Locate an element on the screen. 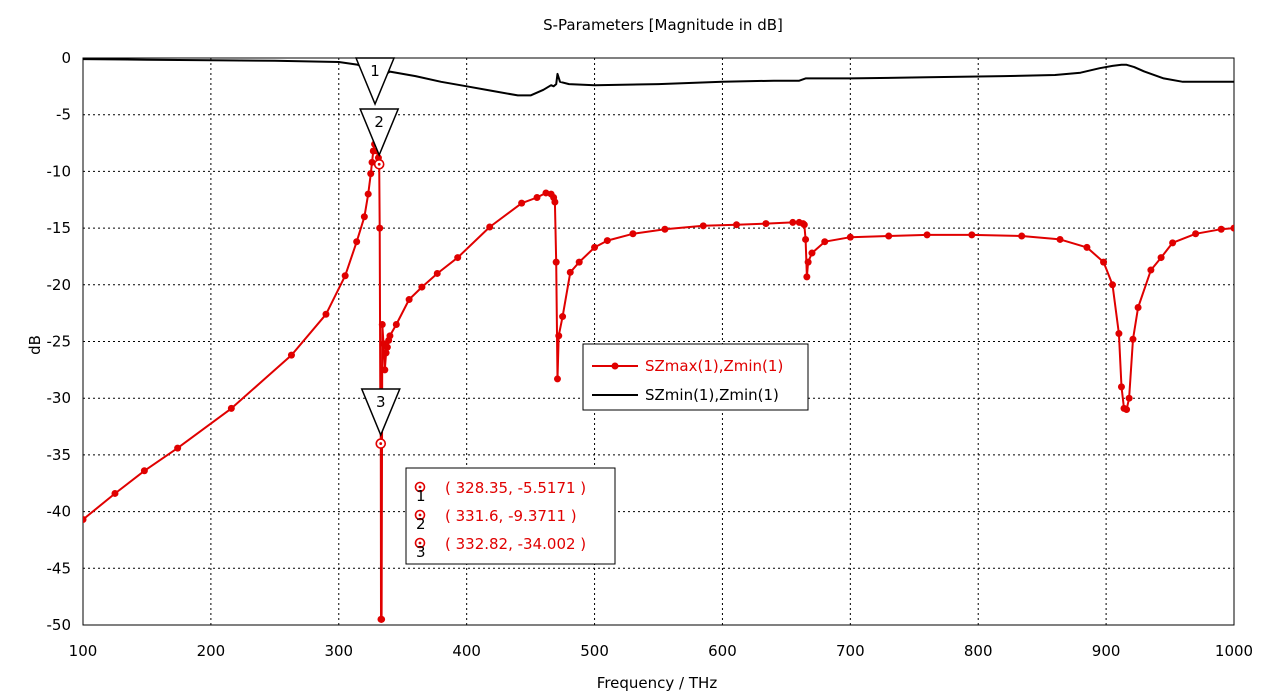  x-axis-label: Frequency / THz is located at coordinates (657, 683).